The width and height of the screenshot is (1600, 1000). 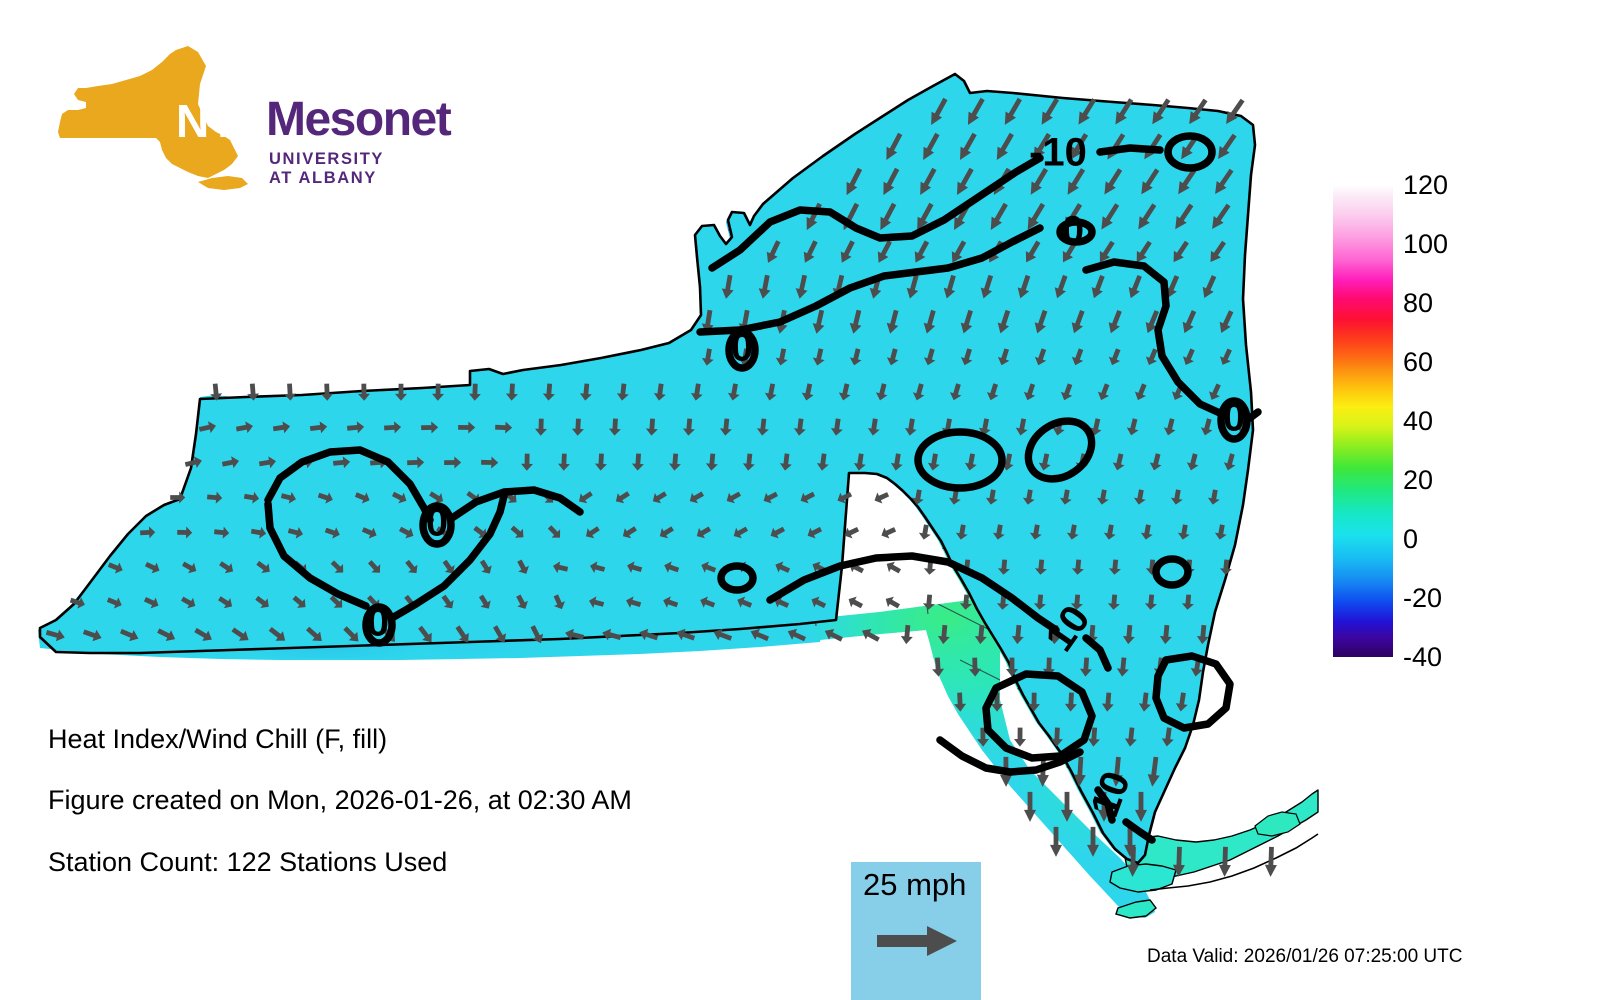 I want to click on colorbar-tick-neg20: -20, so click(x=1423, y=598).